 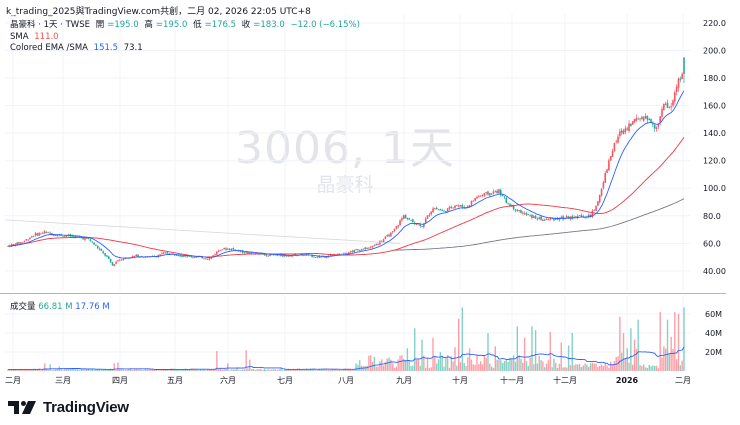 What do you see at coordinates (714, 106) in the screenshot?
I see `svg-text: 160.0` at bounding box center [714, 106].